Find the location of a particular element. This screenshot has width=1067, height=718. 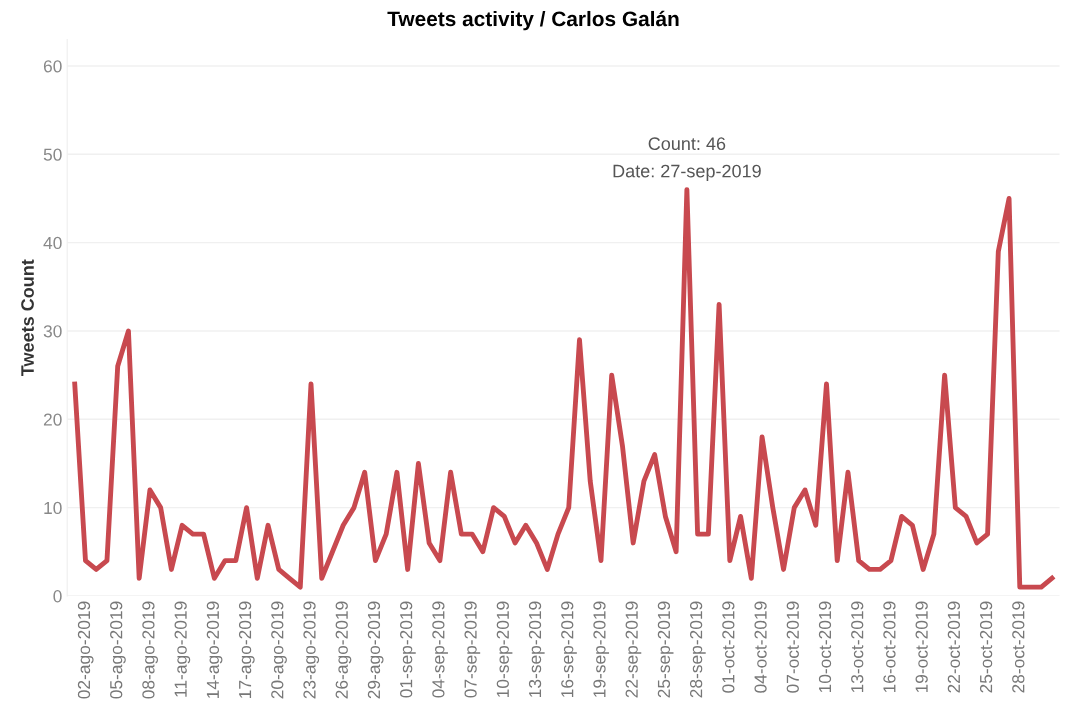

x-tick-label: 17-ago-2019 is located at coordinates (246, 649).